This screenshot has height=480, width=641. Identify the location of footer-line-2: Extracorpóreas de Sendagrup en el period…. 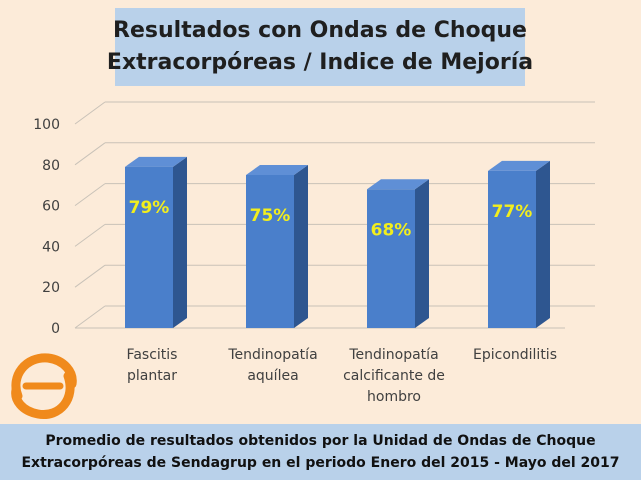
(320, 463).